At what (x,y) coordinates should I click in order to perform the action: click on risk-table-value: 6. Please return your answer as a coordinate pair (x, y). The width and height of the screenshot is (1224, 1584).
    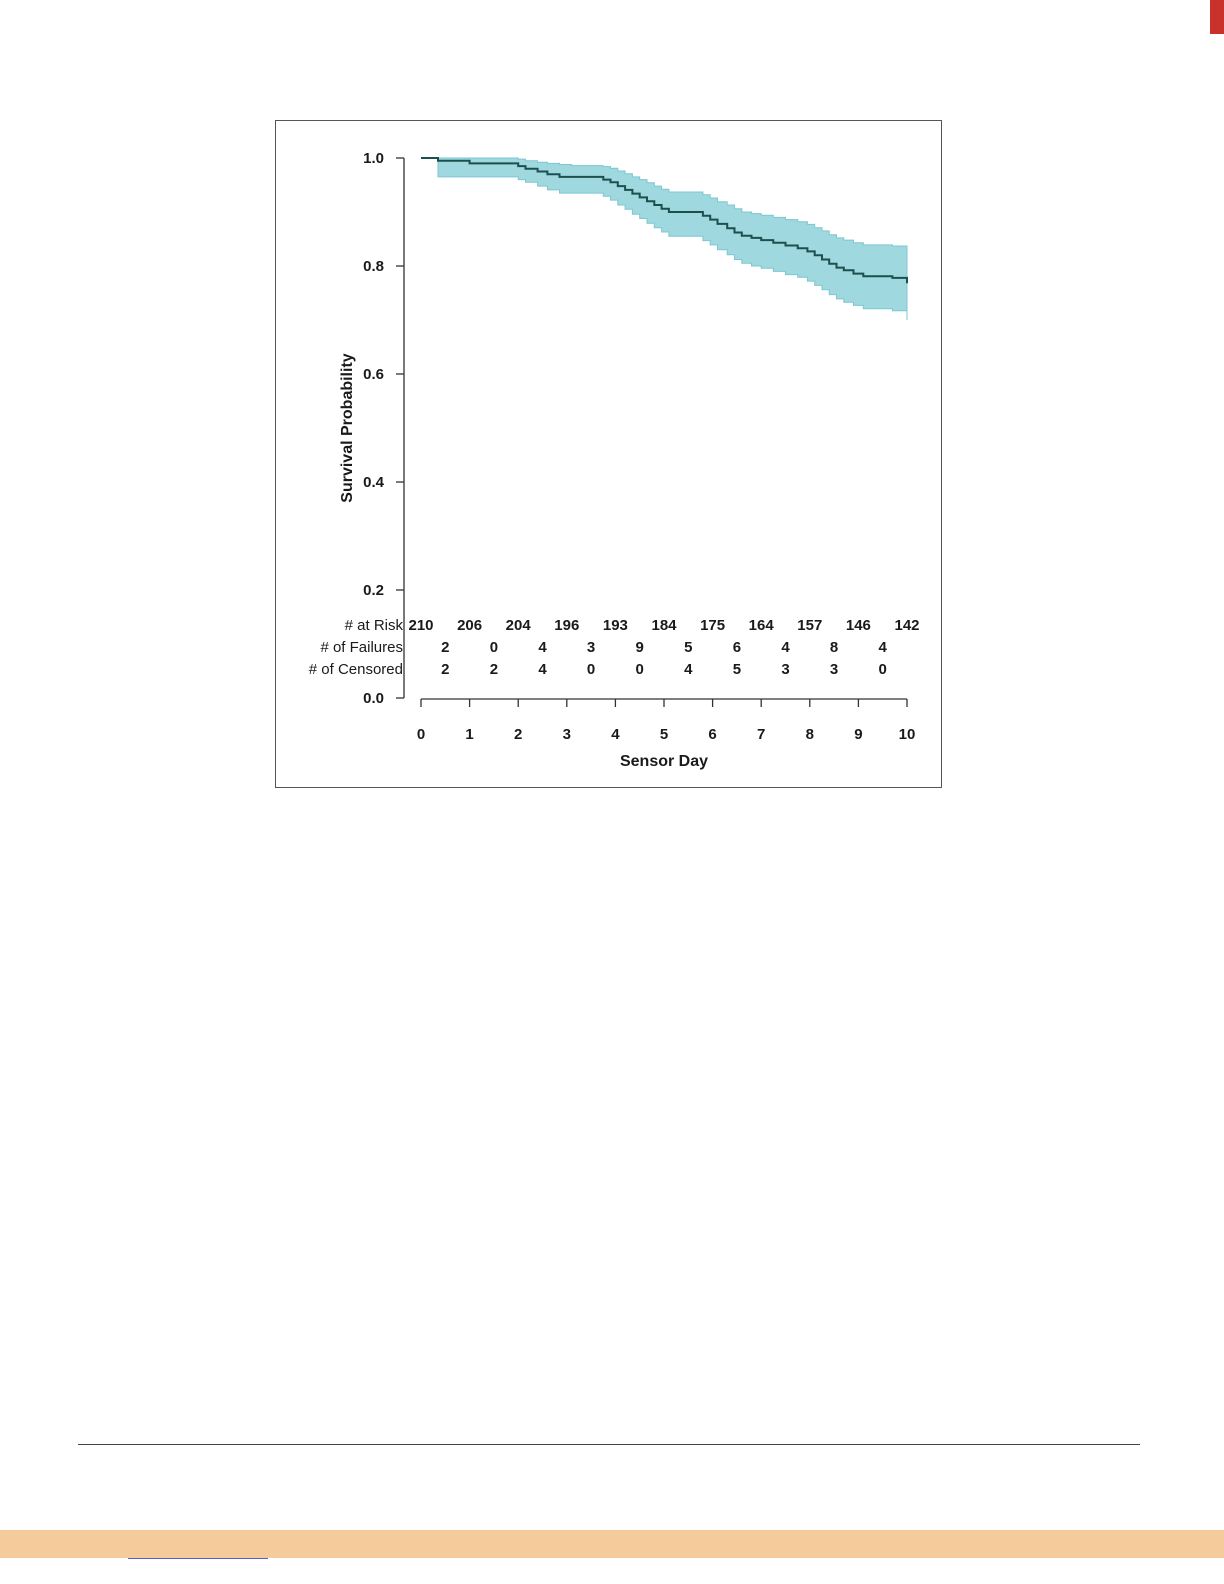
    Looking at the image, I should click on (737, 647).